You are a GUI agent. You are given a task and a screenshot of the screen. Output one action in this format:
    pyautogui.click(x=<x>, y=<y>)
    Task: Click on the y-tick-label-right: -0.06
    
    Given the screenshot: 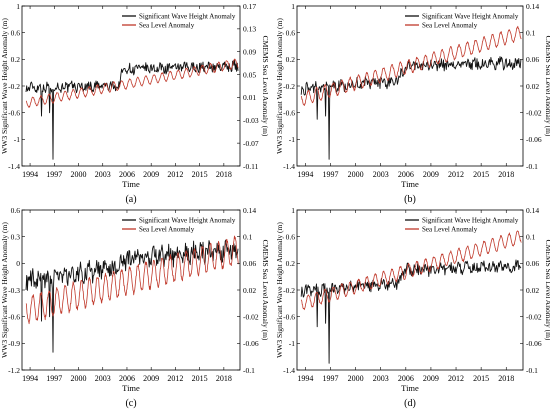 What is the action you would take?
    pyautogui.click(x=534, y=139)
    